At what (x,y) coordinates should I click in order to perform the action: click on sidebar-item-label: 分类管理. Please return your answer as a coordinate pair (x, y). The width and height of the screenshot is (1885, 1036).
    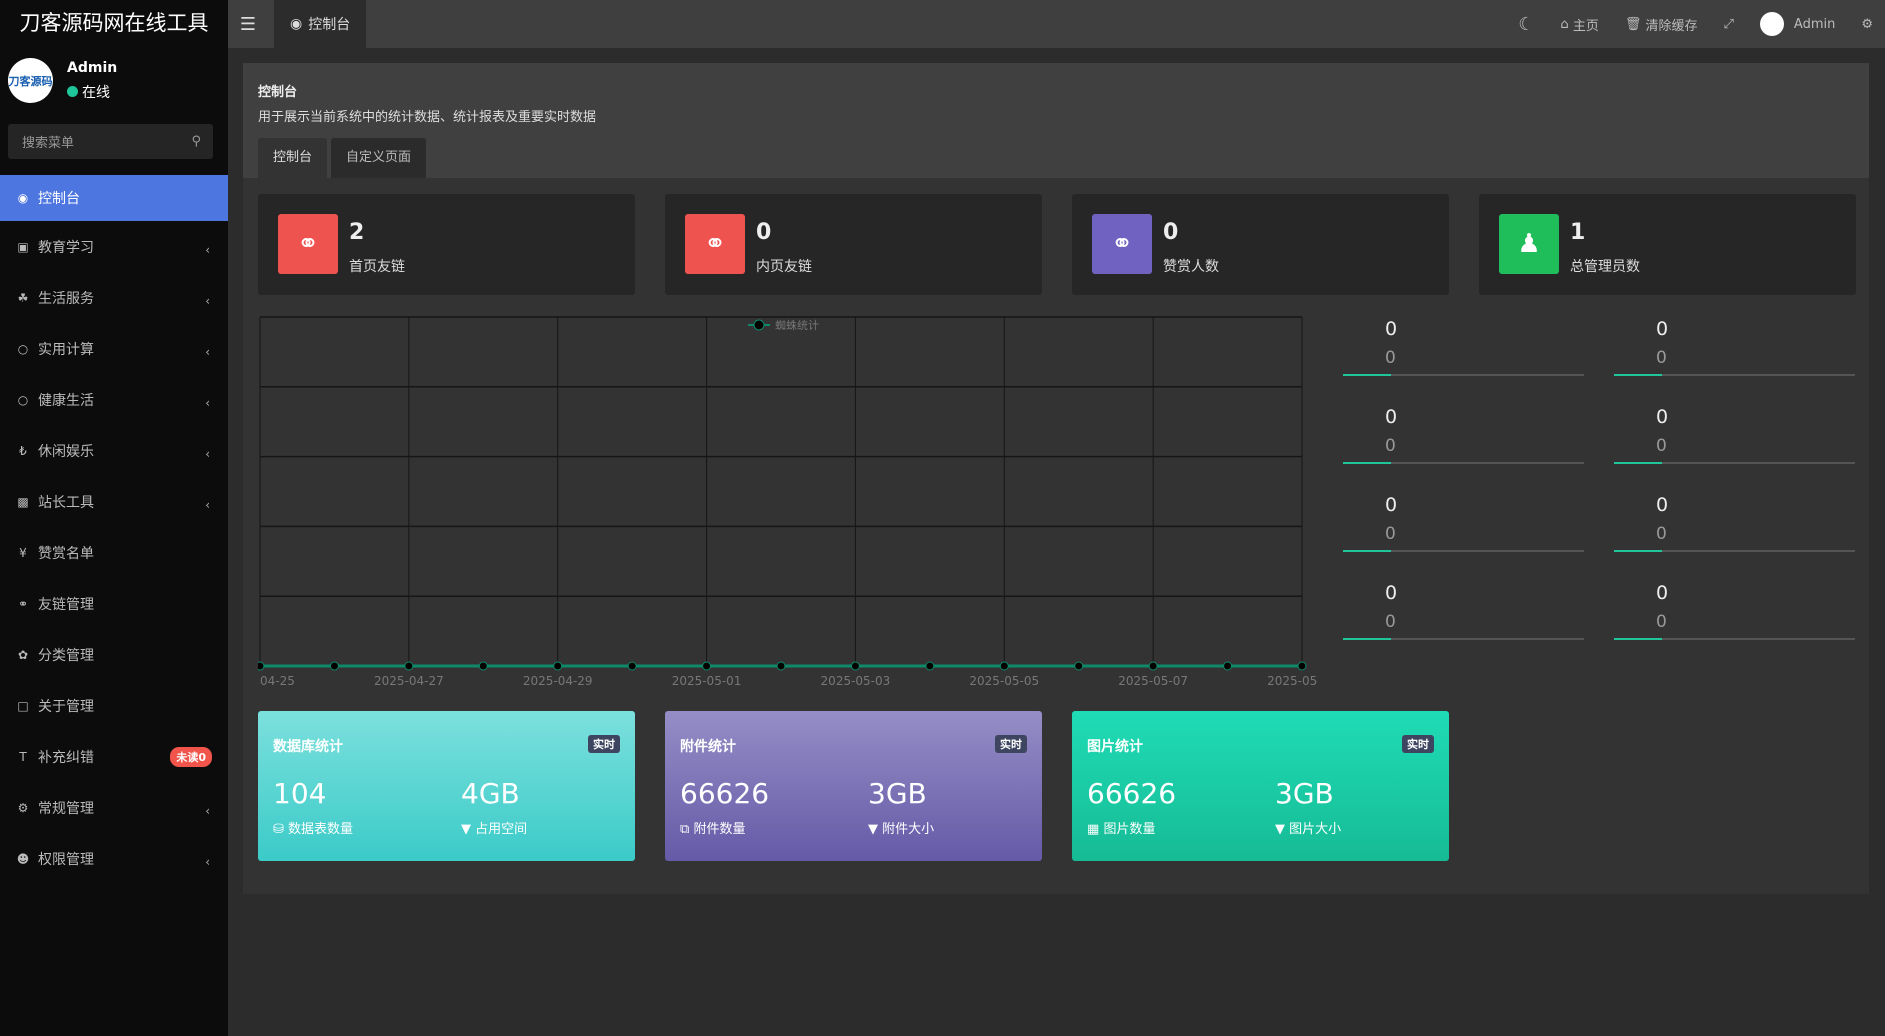
    Looking at the image, I should click on (66, 655).